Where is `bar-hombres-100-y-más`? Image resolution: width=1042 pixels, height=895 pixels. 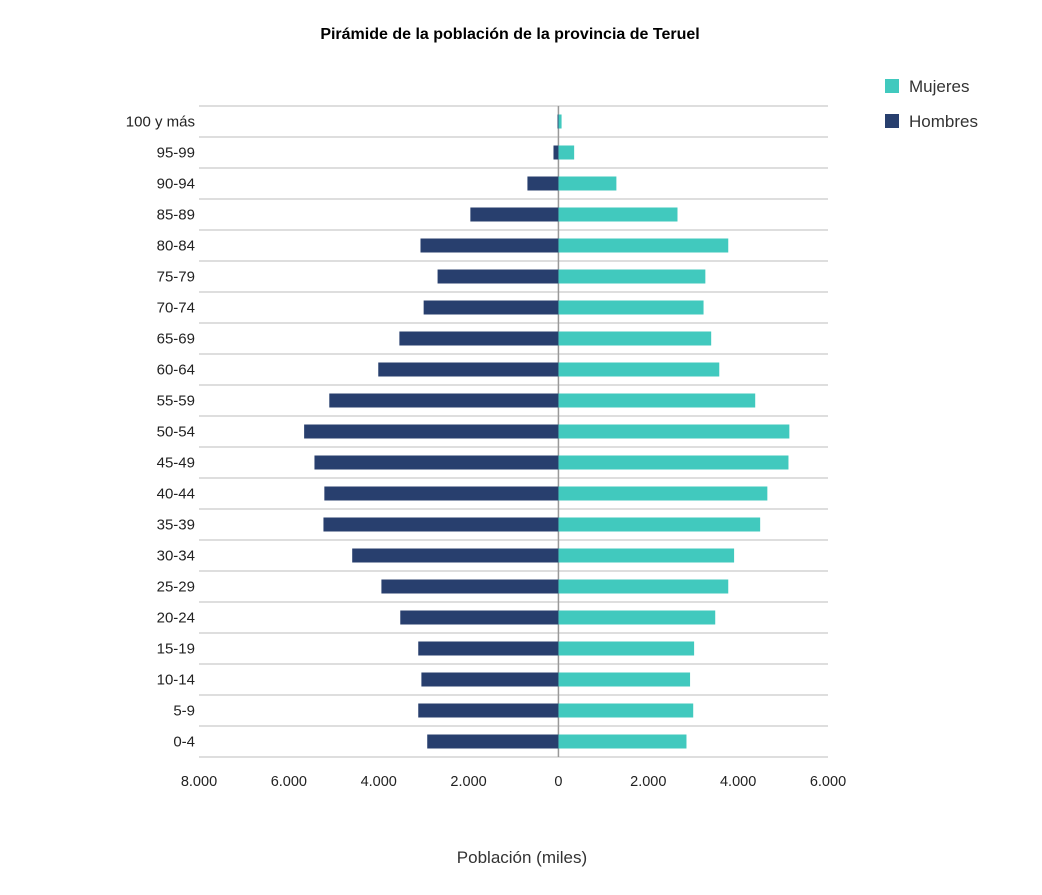
bar-hombres-100-y-más is located at coordinates (558, 121).